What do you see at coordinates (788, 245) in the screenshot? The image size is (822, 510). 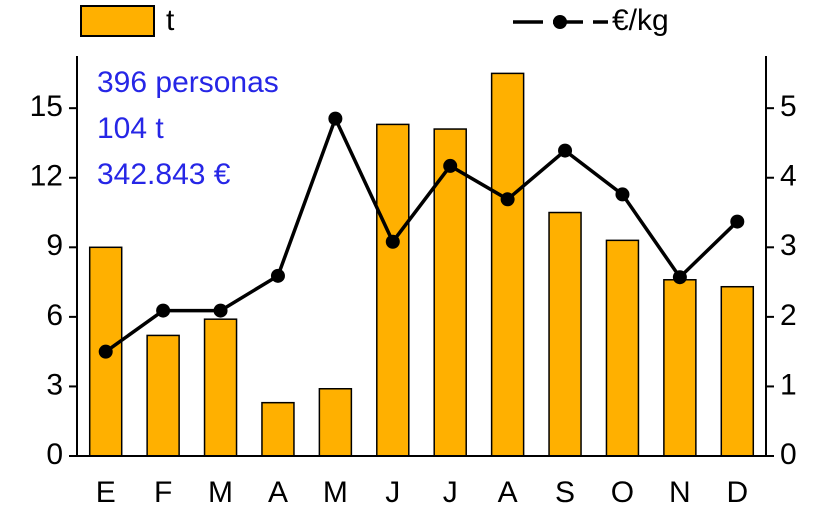 I see `y2-tick-label: 3` at bounding box center [788, 245].